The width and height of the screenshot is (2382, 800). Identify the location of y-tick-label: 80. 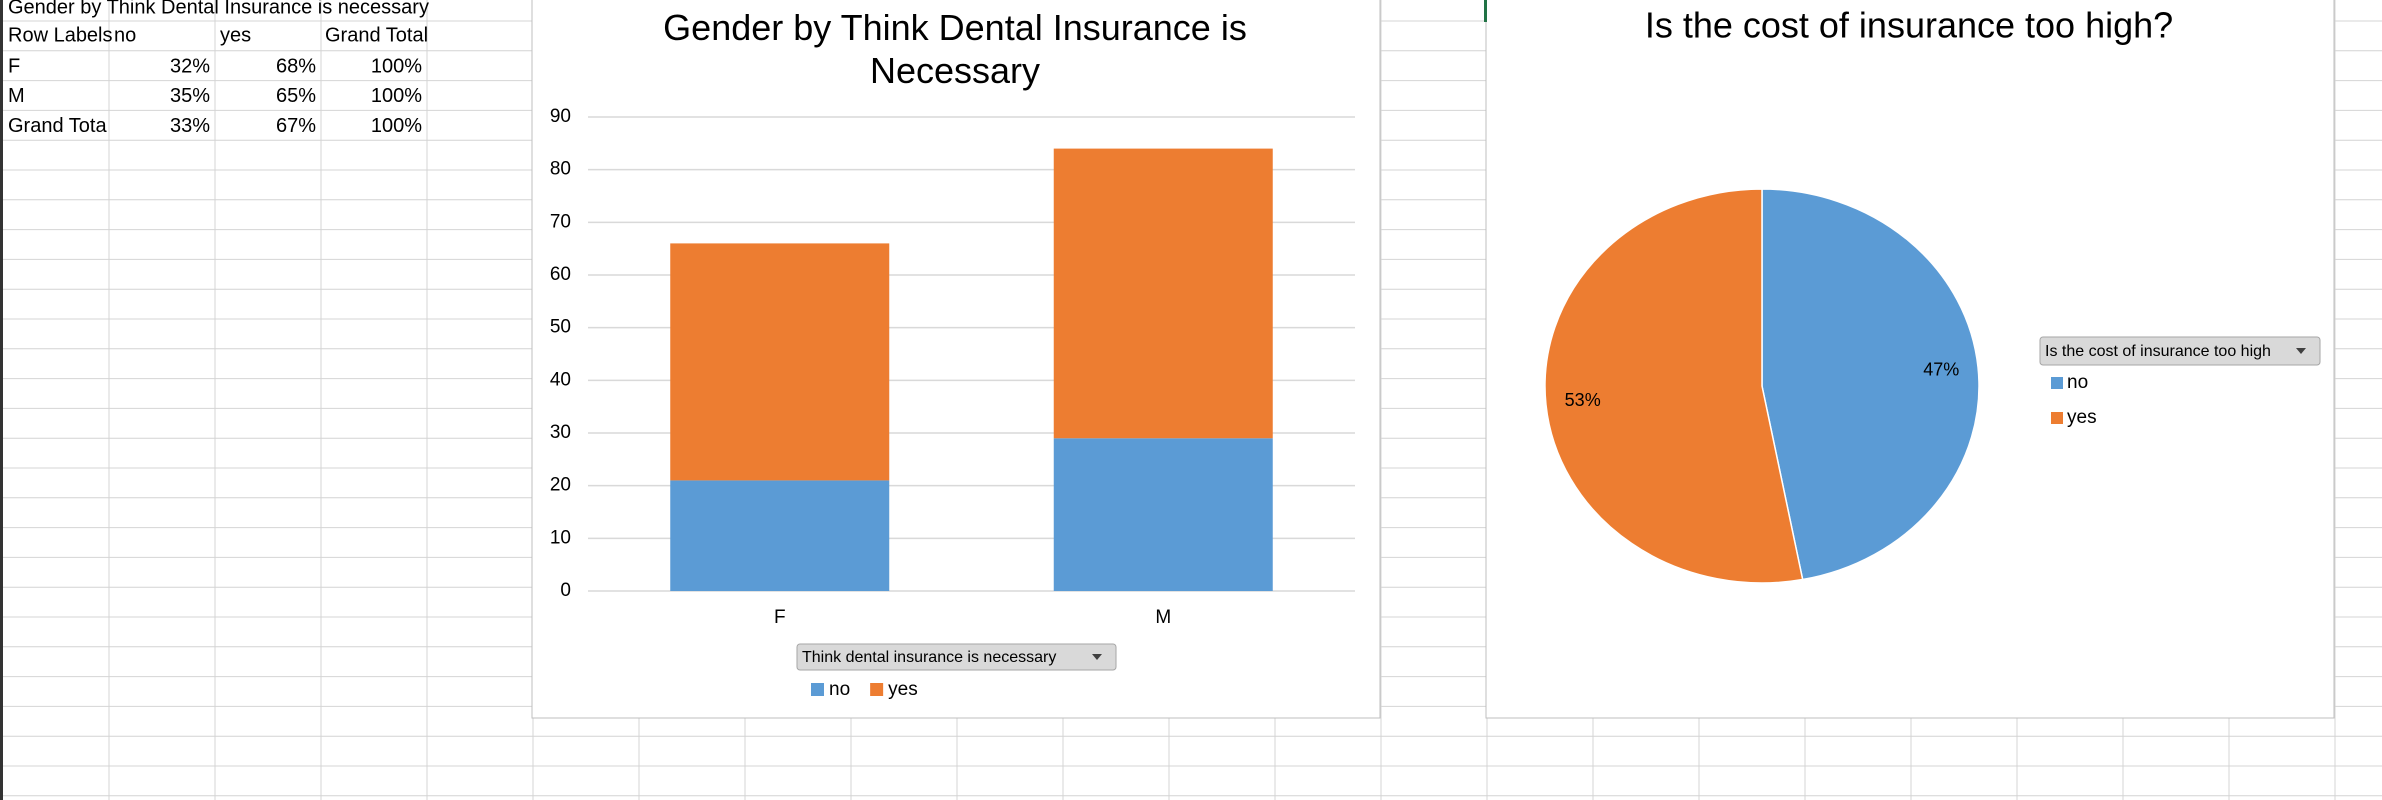
(560, 169).